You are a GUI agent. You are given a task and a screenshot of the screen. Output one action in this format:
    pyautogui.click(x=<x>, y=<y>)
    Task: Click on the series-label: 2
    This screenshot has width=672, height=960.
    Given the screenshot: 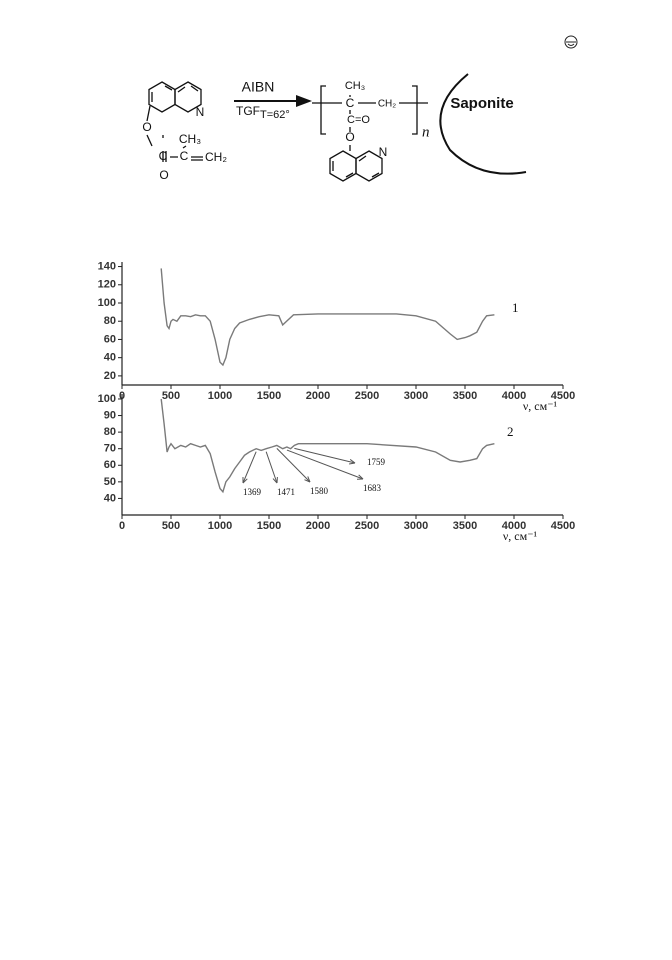 What is the action you would take?
    pyautogui.click(x=510, y=431)
    